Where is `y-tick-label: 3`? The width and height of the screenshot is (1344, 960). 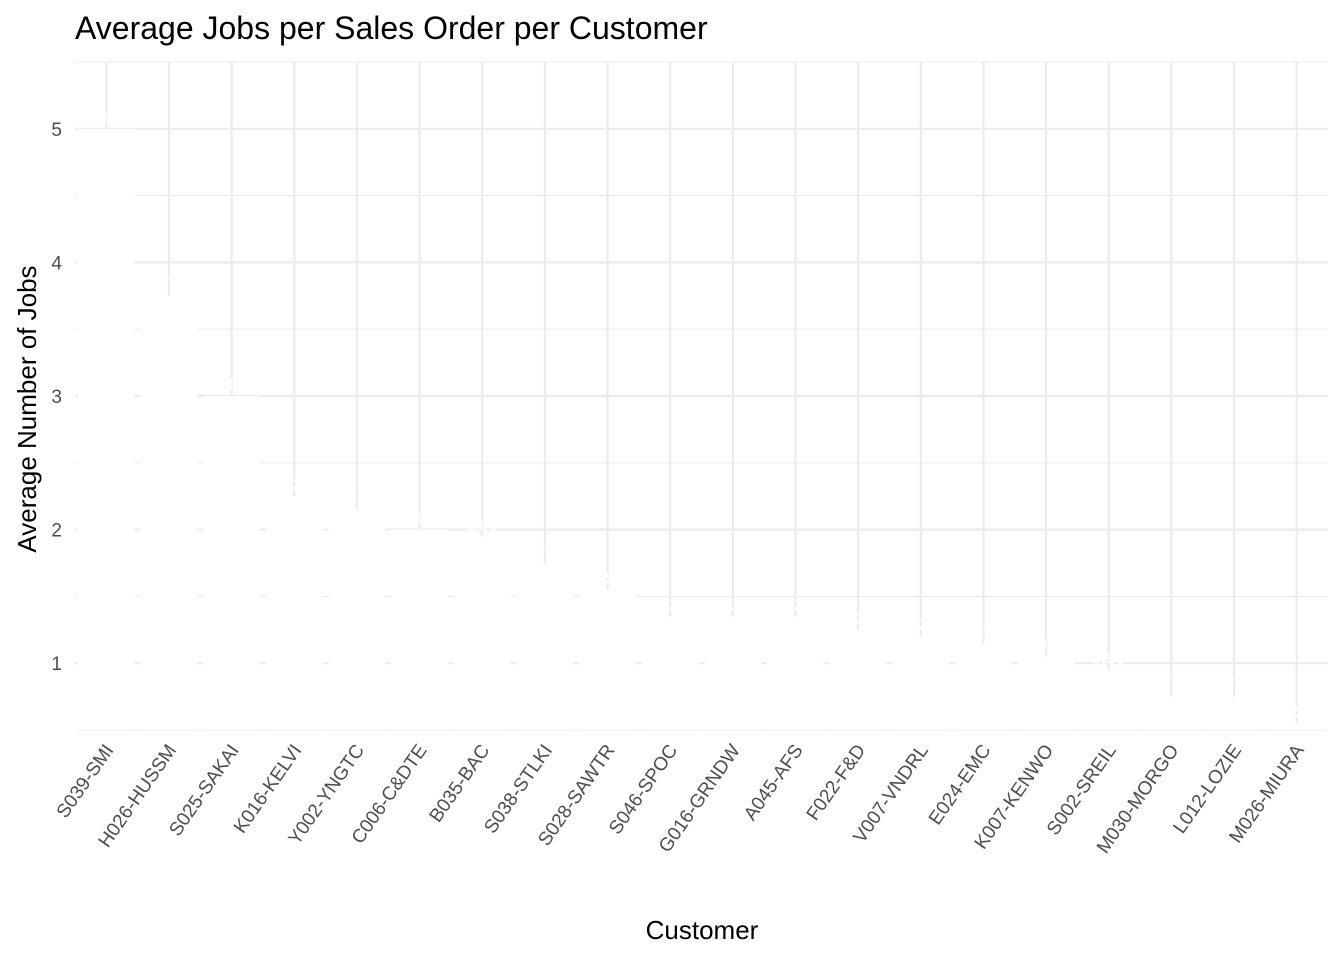
y-tick-label: 3 is located at coordinates (56, 397).